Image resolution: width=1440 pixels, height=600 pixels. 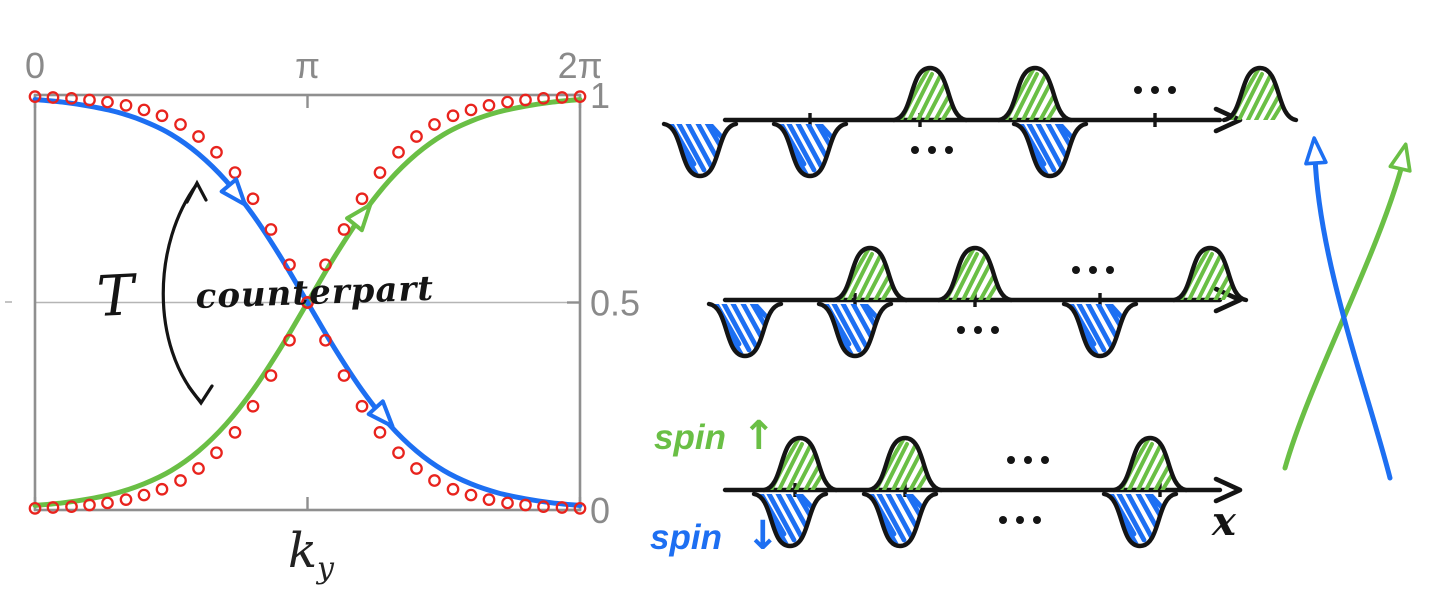 What do you see at coordinates (1347, 308) in the screenshot?
I see `band-exchange-arrows` at bounding box center [1347, 308].